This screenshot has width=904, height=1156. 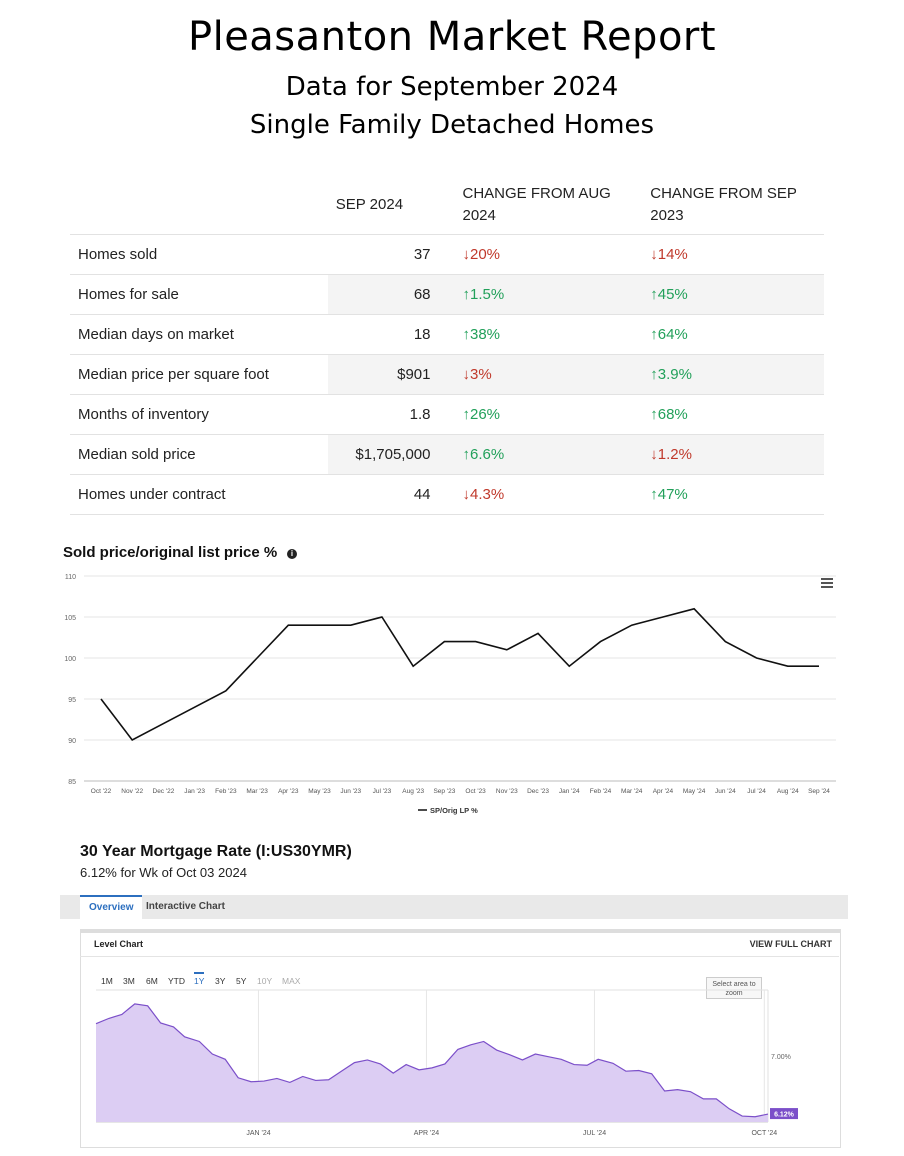 I want to click on range-button-5y: 5Y, so click(x=241, y=981).